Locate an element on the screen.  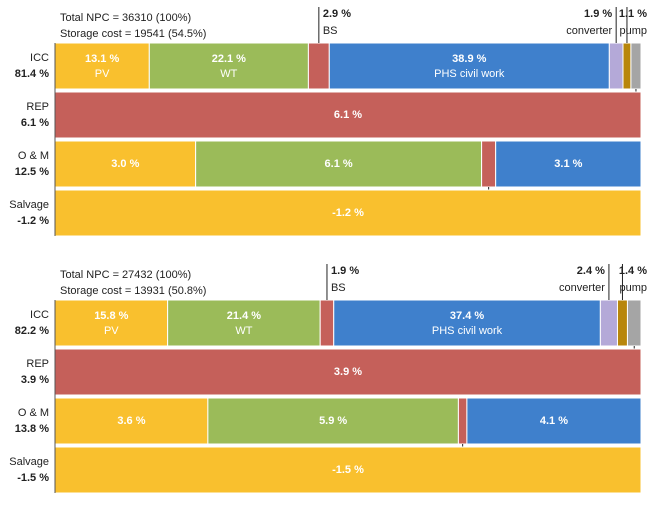
value-label: 37.4 % is located at coordinates (467, 316).